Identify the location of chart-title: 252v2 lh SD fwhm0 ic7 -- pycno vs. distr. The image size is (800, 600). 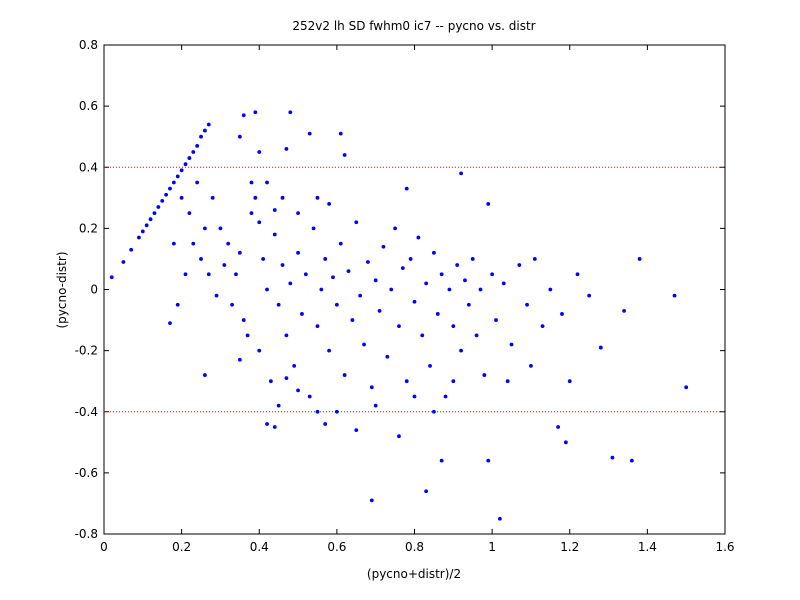
(413, 26).